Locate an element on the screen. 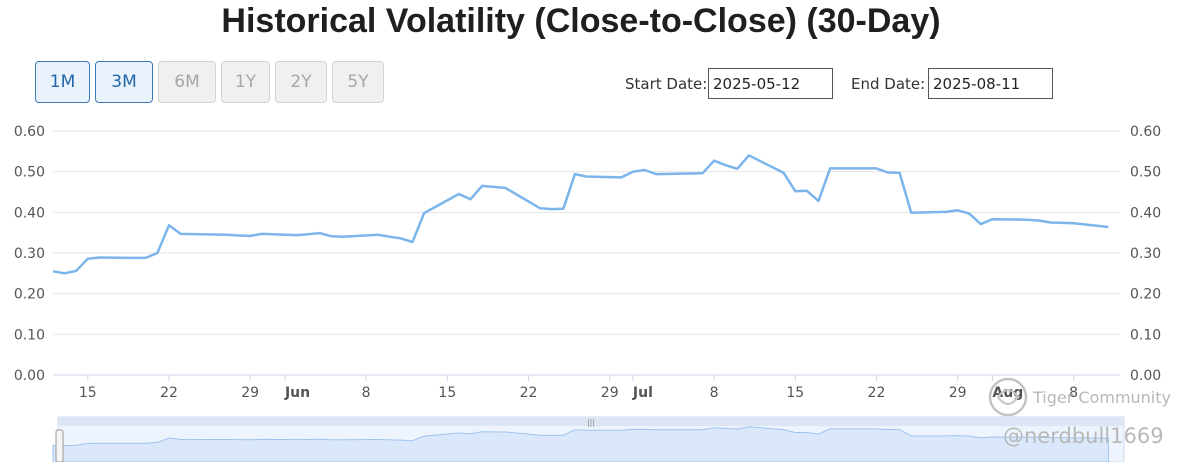 This screenshot has width=1177, height=462. y-tick-label-right: 0.00 is located at coordinates (1145, 376).